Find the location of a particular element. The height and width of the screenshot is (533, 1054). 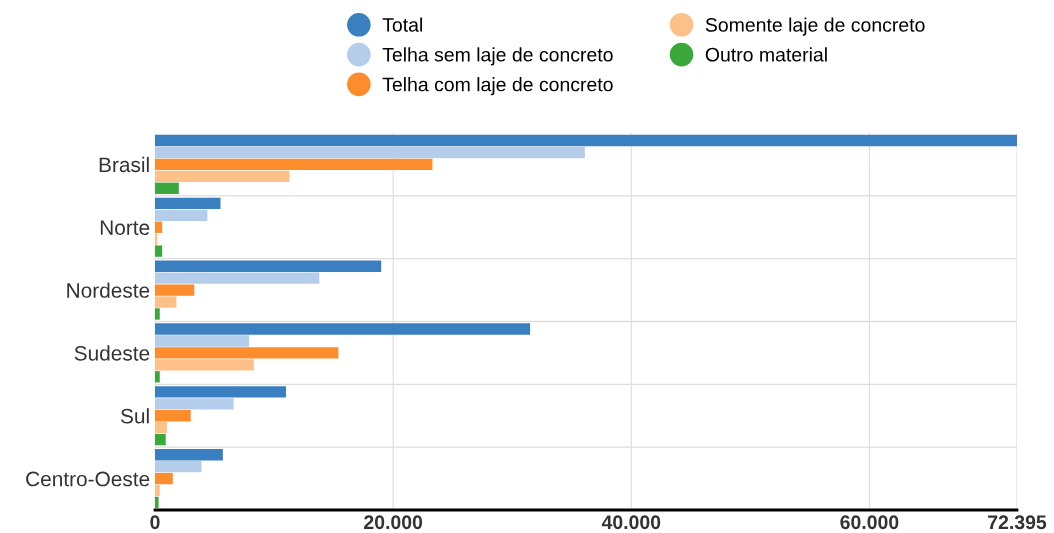

legend-label: Outro material is located at coordinates (766, 54).